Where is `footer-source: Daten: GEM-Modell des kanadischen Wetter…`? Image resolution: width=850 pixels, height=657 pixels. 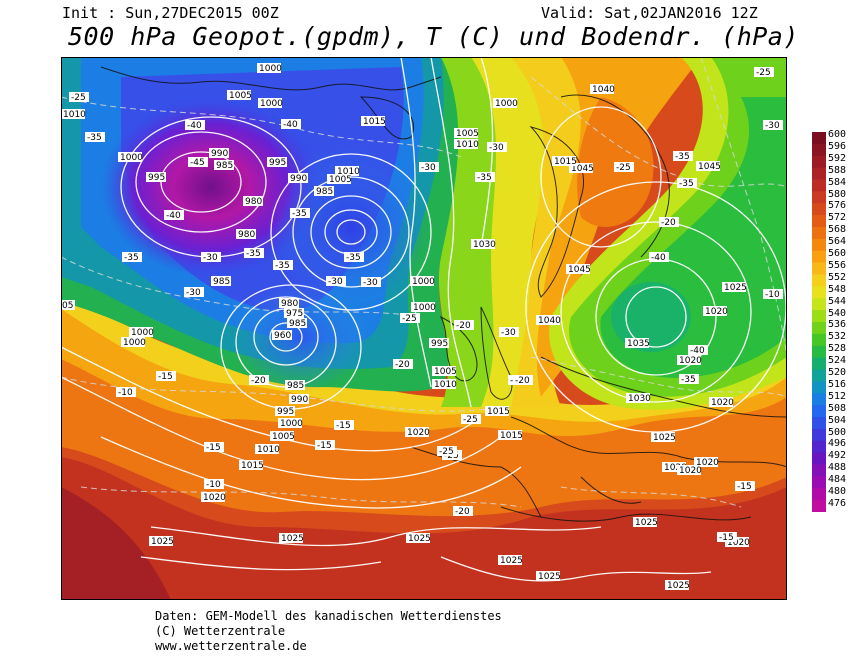
footer-source: Daten: GEM-Modell des kanadischen Wetter… is located at coordinates (328, 616).